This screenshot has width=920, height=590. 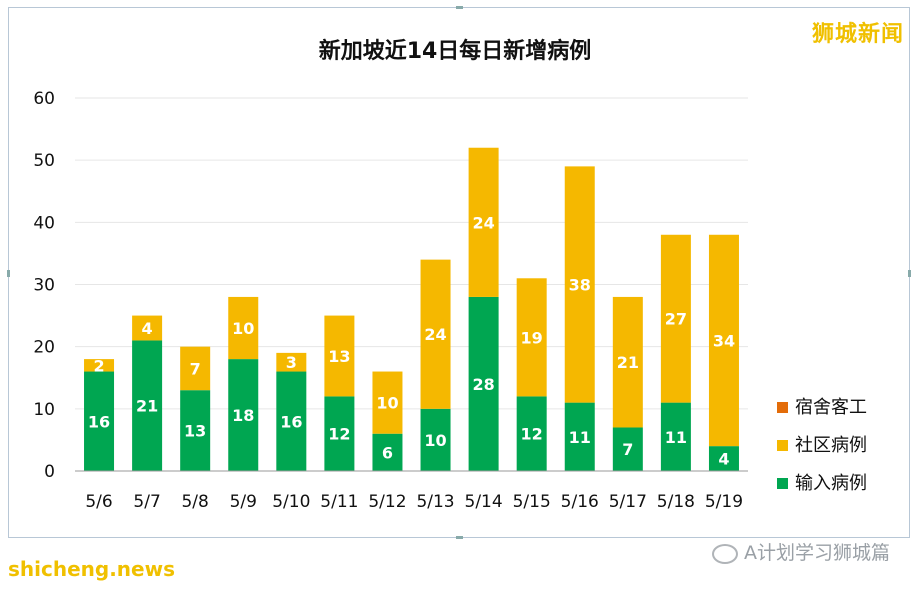 I want to click on x-tick-label: 5/16, so click(x=580, y=502).